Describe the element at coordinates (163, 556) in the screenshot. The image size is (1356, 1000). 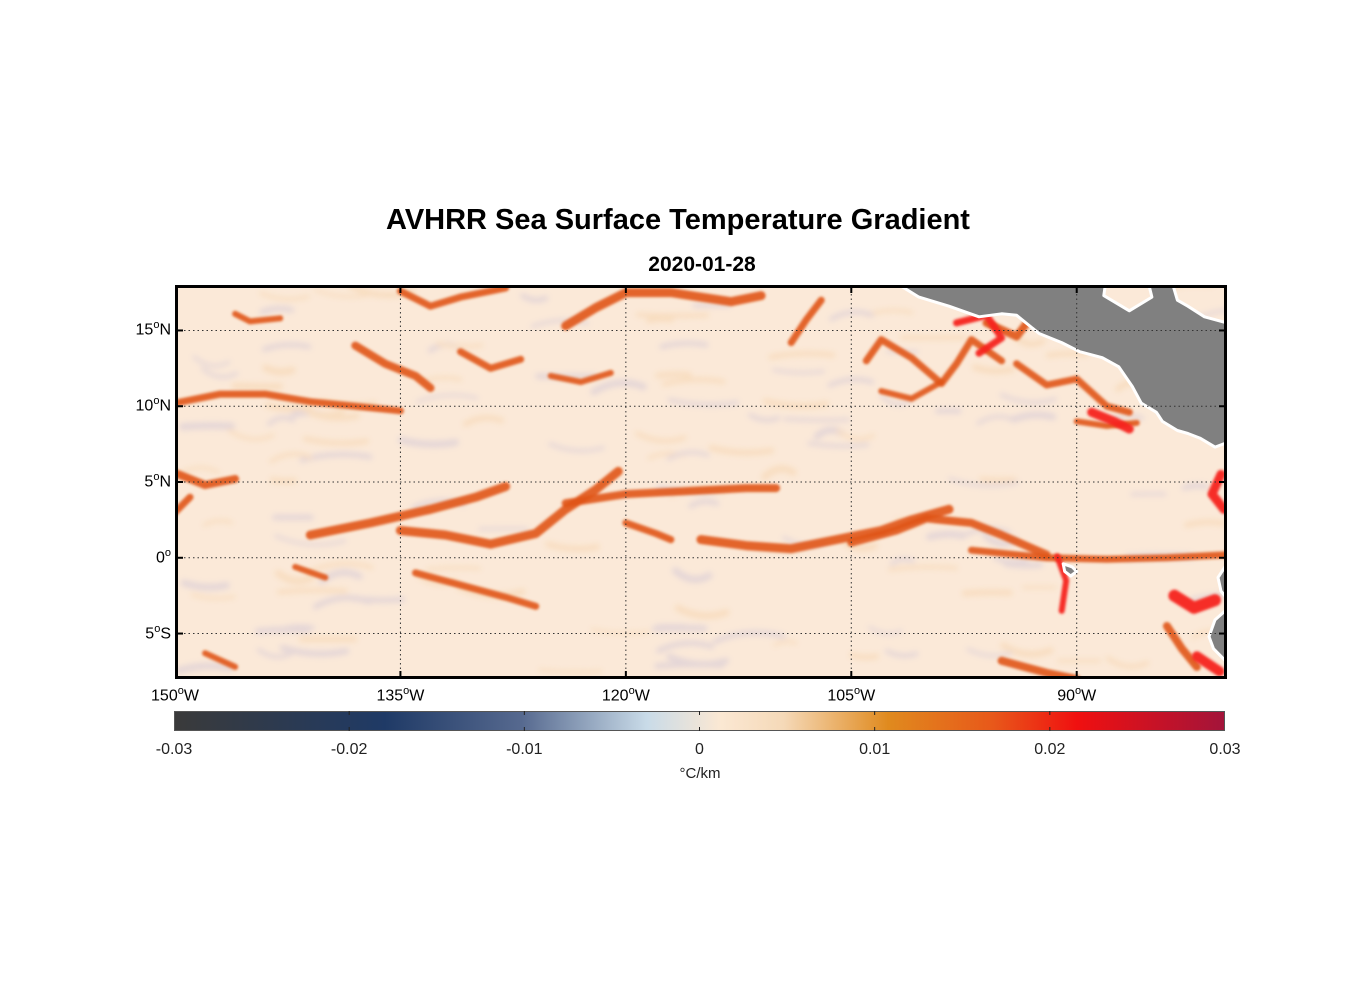
I see `latitude-label: 0o` at that location.